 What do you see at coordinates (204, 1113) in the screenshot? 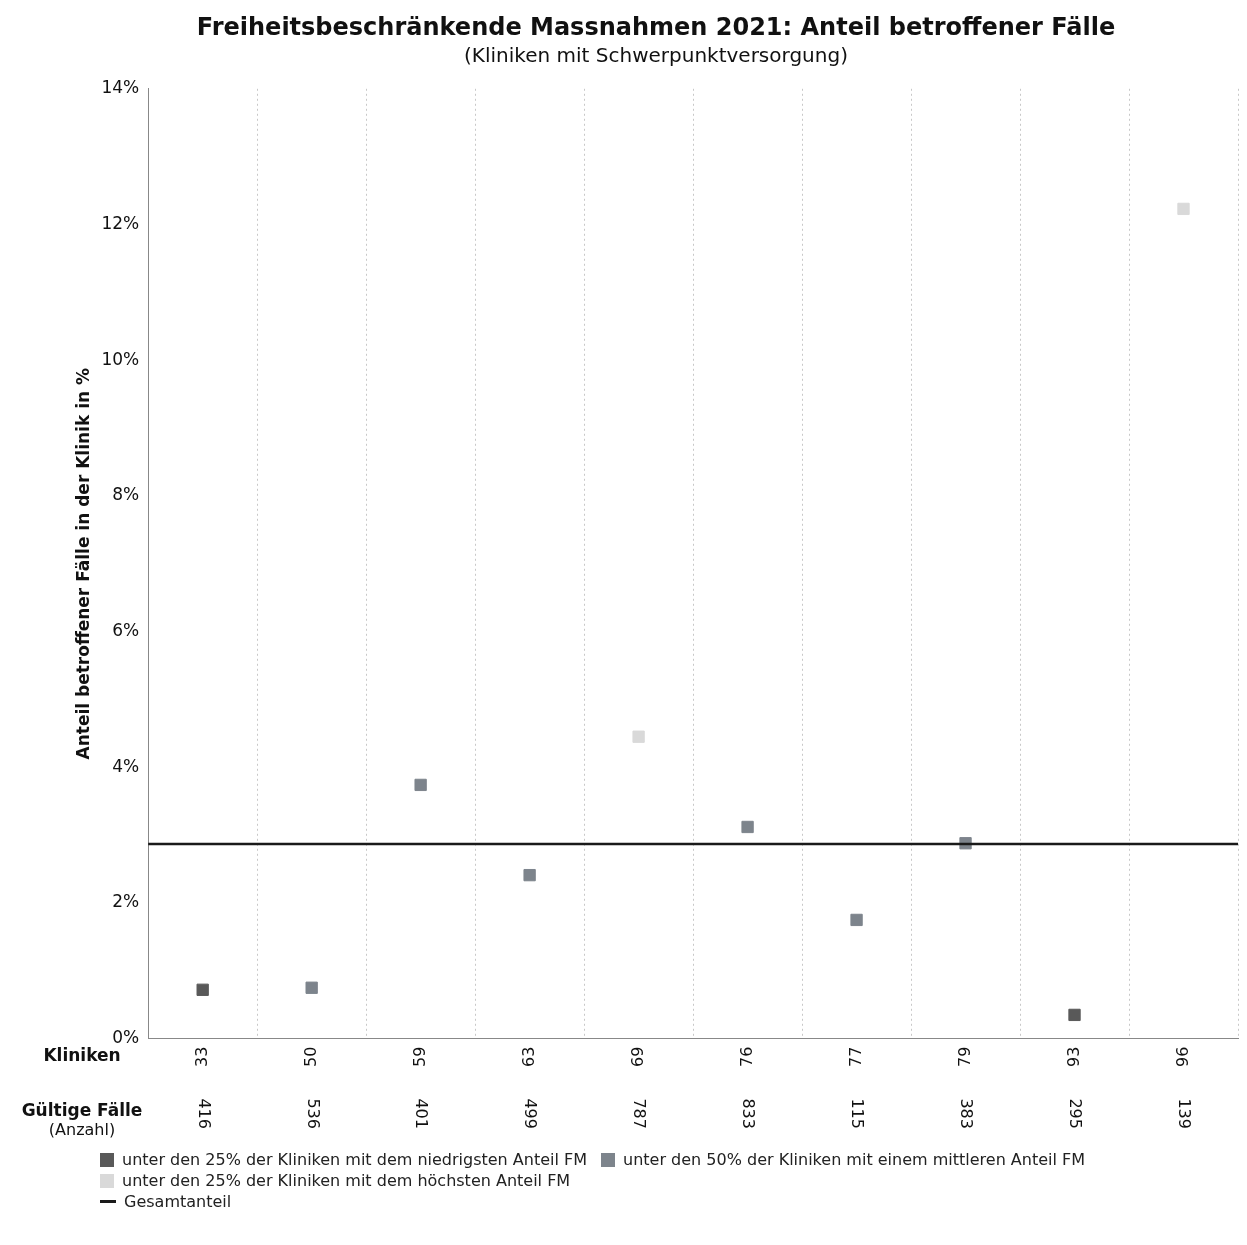
I see `text: 416` at bounding box center [204, 1113].